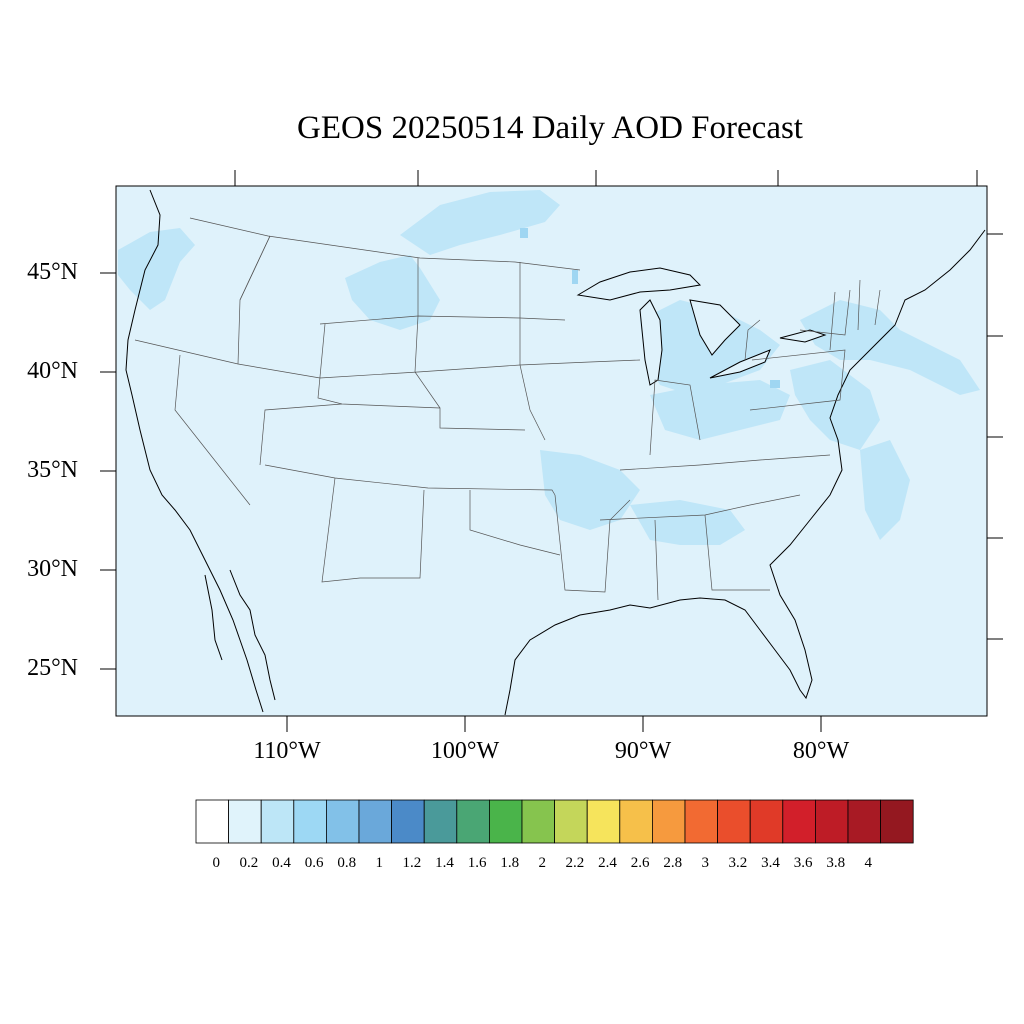  Describe the element at coordinates (640, 863) in the screenshot. I see `colorbar-label-13: 2.6` at that location.